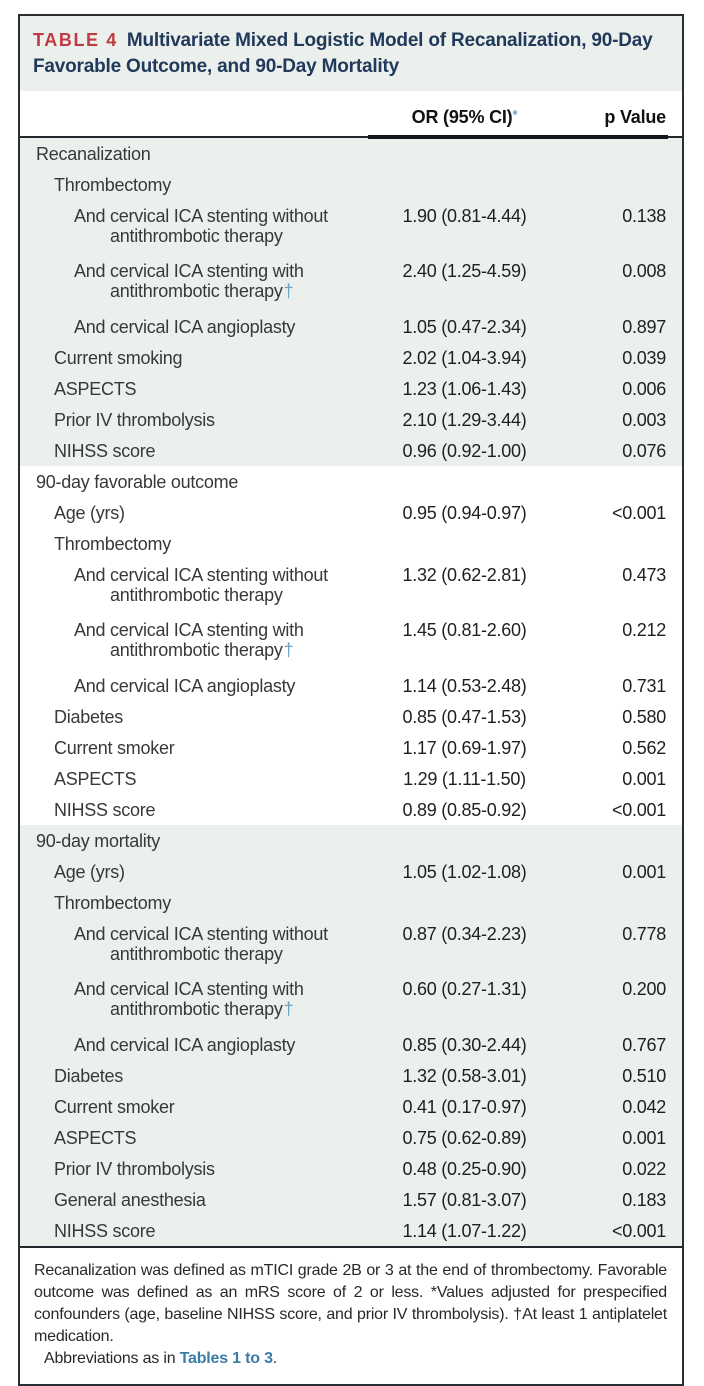 The image size is (704, 1386). Describe the element at coordinates (612, 137) in the screenshot. I see `p-header-rule` at that location.